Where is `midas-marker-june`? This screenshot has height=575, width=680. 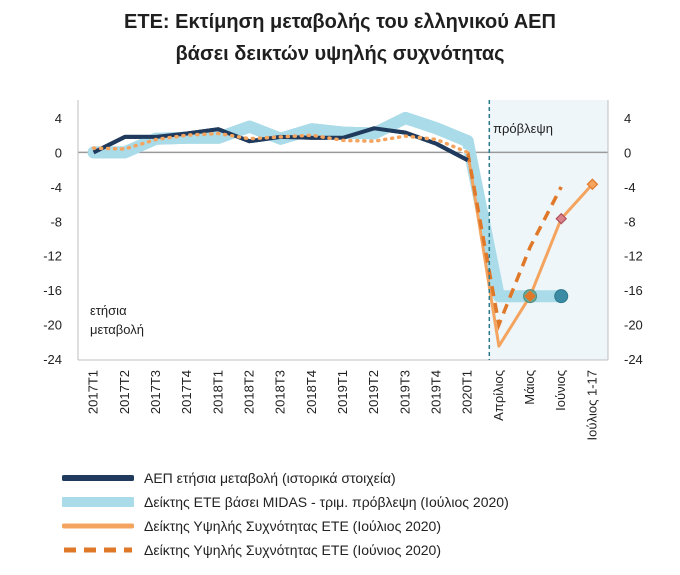
midas-marker-june is located at coordinates (561, 296).